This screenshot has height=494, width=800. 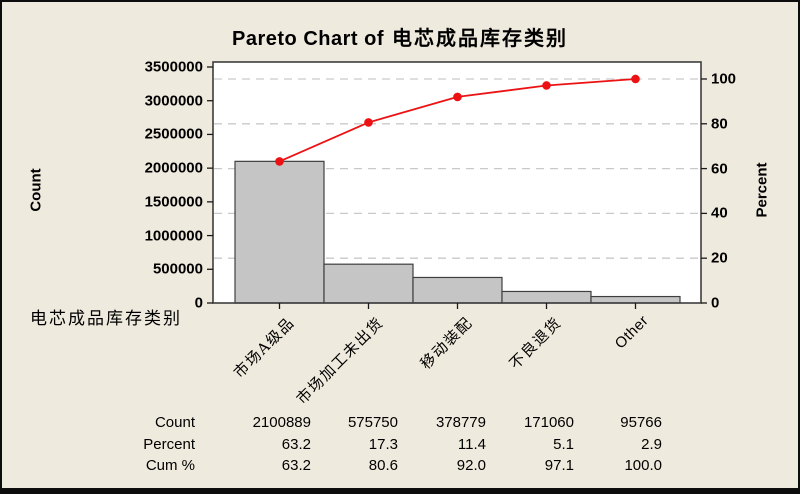 I want to click on count-tick-label: 500000, so click(x=177, y=269).